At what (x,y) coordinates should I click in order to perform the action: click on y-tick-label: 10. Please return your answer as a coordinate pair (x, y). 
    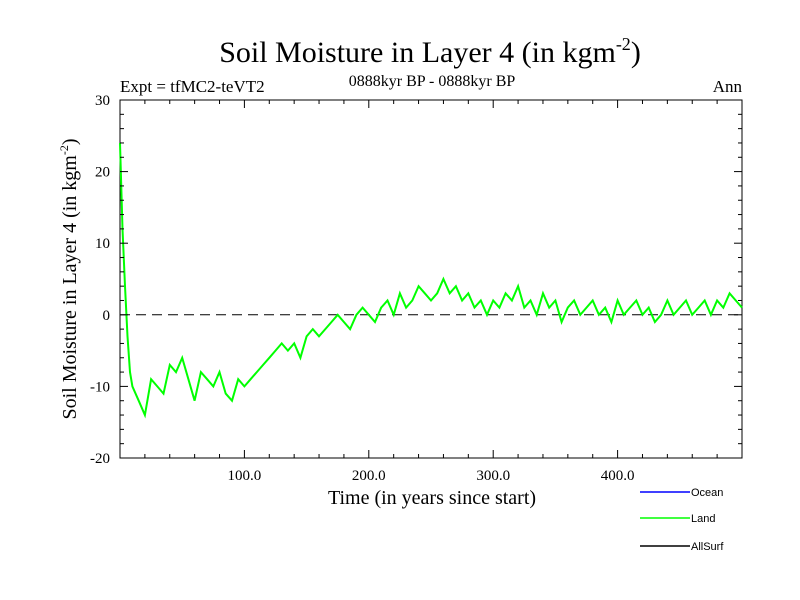
    Looking at the image, I should click on (102, 244).